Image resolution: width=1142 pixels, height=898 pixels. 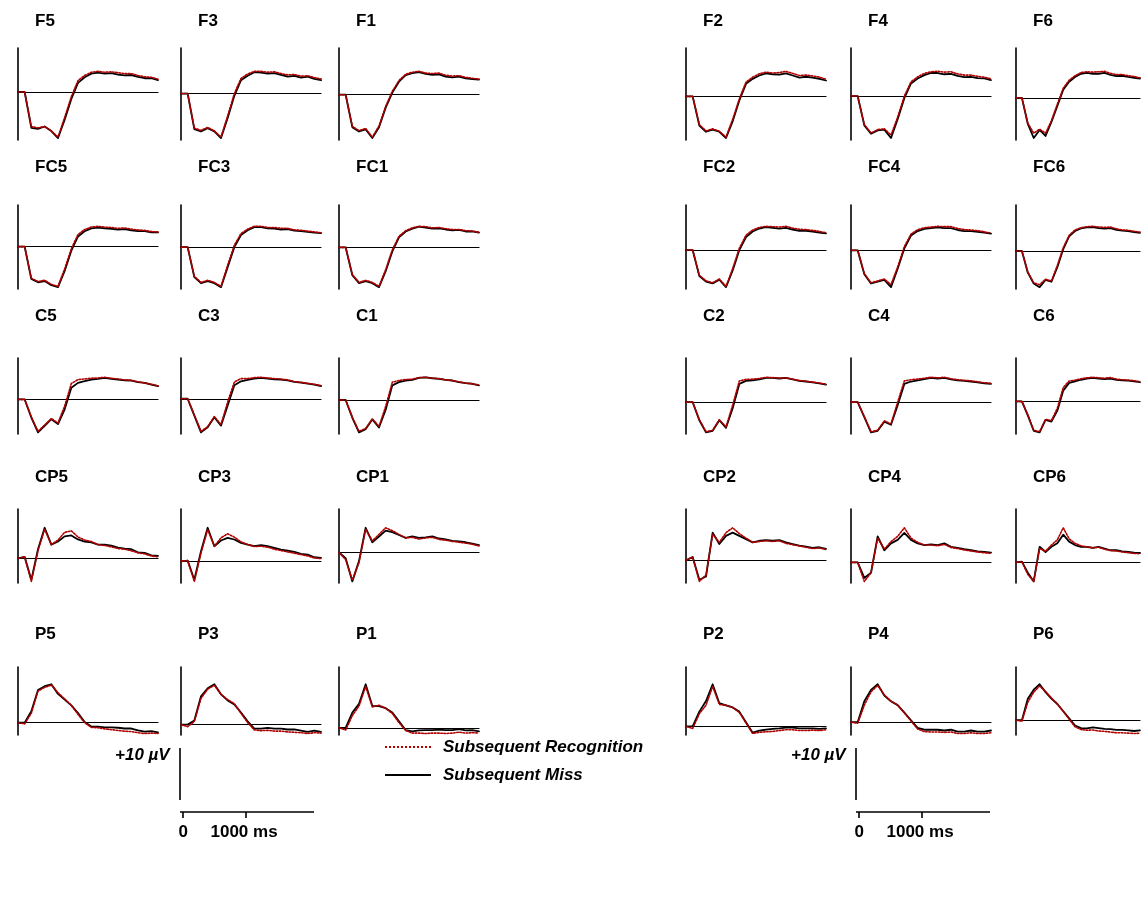 I want to click on chart-title: P5, so click(x=45, y=633).